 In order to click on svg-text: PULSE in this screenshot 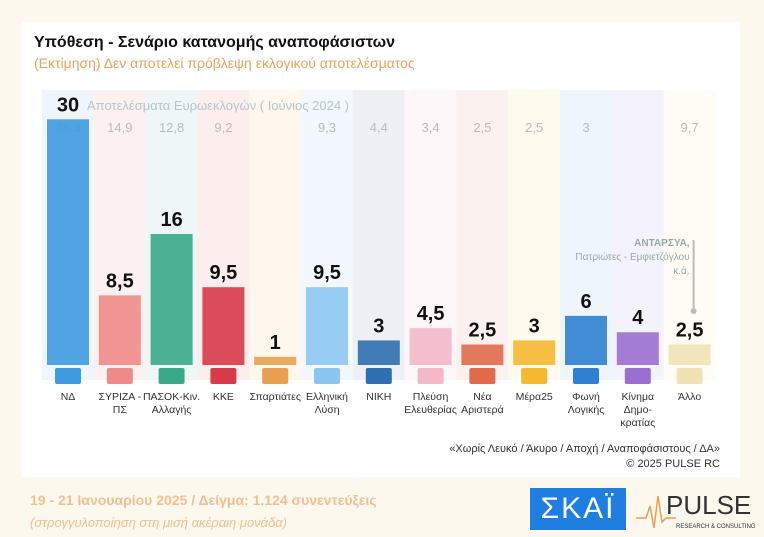, I will do `click(708, 505)`.